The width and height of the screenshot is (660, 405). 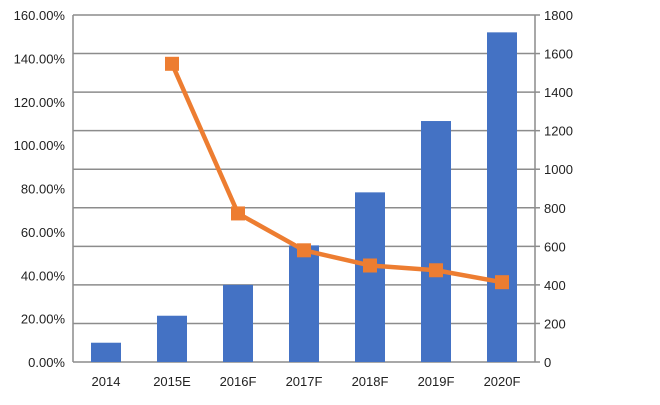 I want to click on x-tick-label: 2016F, so click(x=238, y=381).